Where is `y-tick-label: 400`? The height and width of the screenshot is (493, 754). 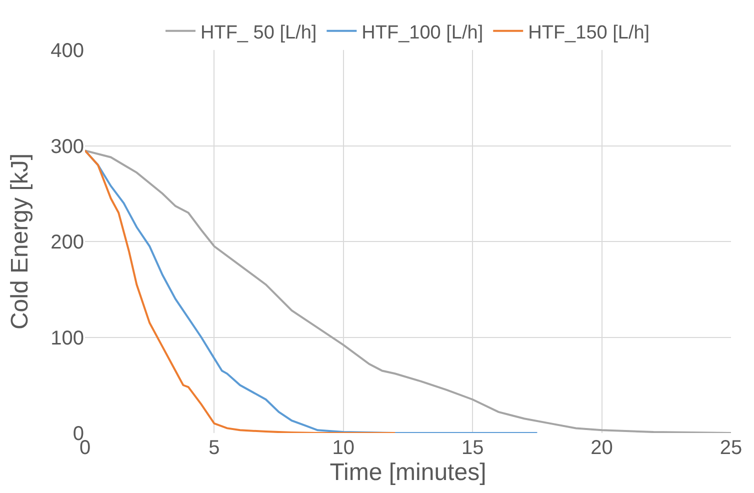 y-tick-label: 400 is located at coordinates (67, 51).